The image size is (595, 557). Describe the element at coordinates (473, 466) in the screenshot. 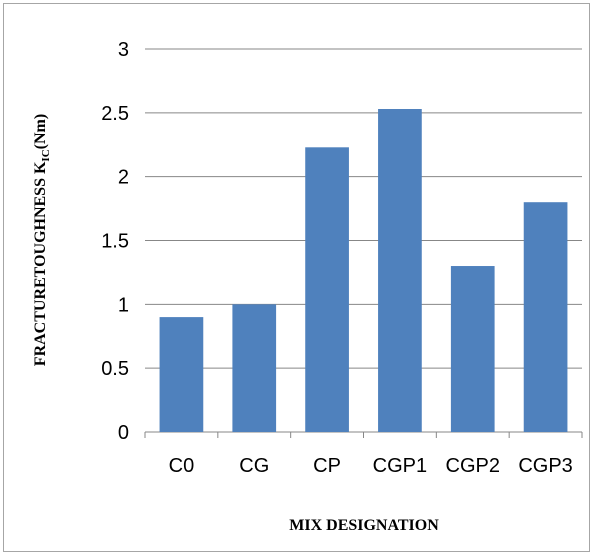

I see `x-tick-label: CGP2` at that location.